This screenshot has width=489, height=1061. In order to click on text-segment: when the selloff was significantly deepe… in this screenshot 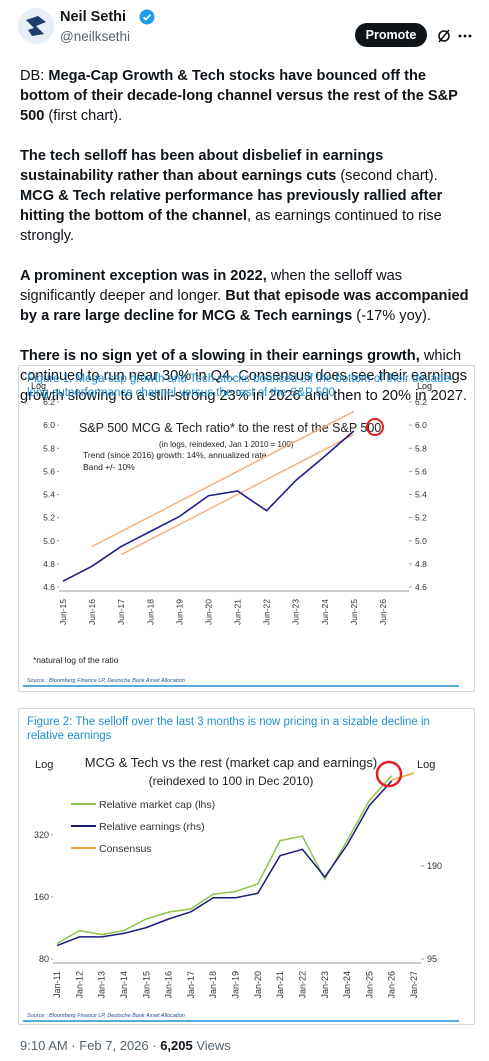, I will do `click(211, 286)`.